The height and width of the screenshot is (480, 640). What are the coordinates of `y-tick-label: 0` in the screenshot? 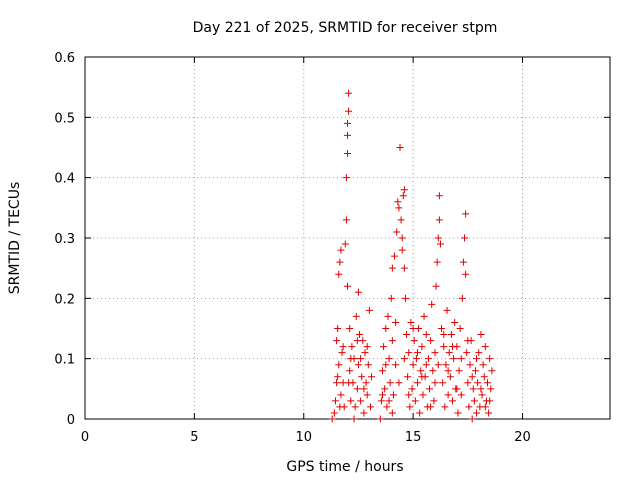 It's located at (71, 420).